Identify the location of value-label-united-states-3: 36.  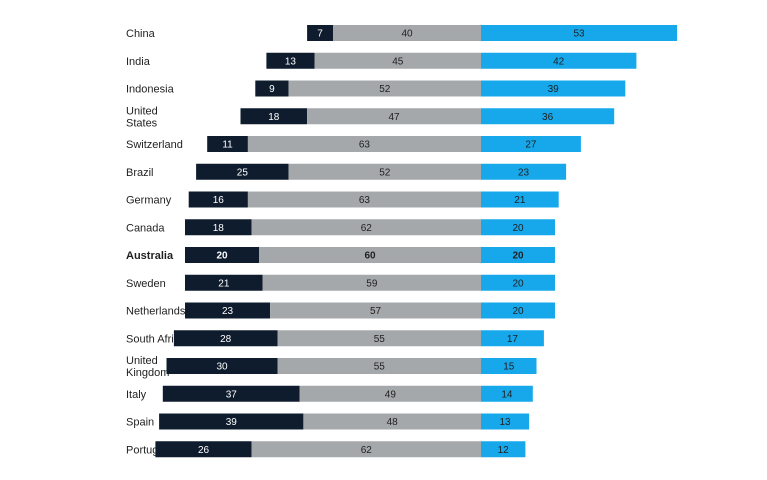
(548, 117).